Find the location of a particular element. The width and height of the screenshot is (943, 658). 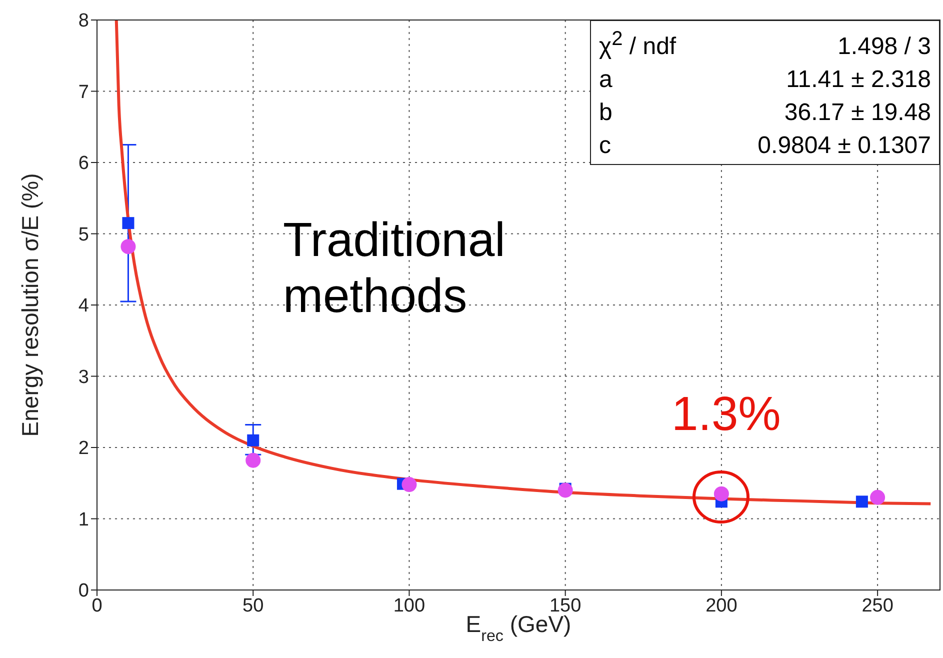

annotation: 1.498 / 3 is located at coordinates (884, 46).